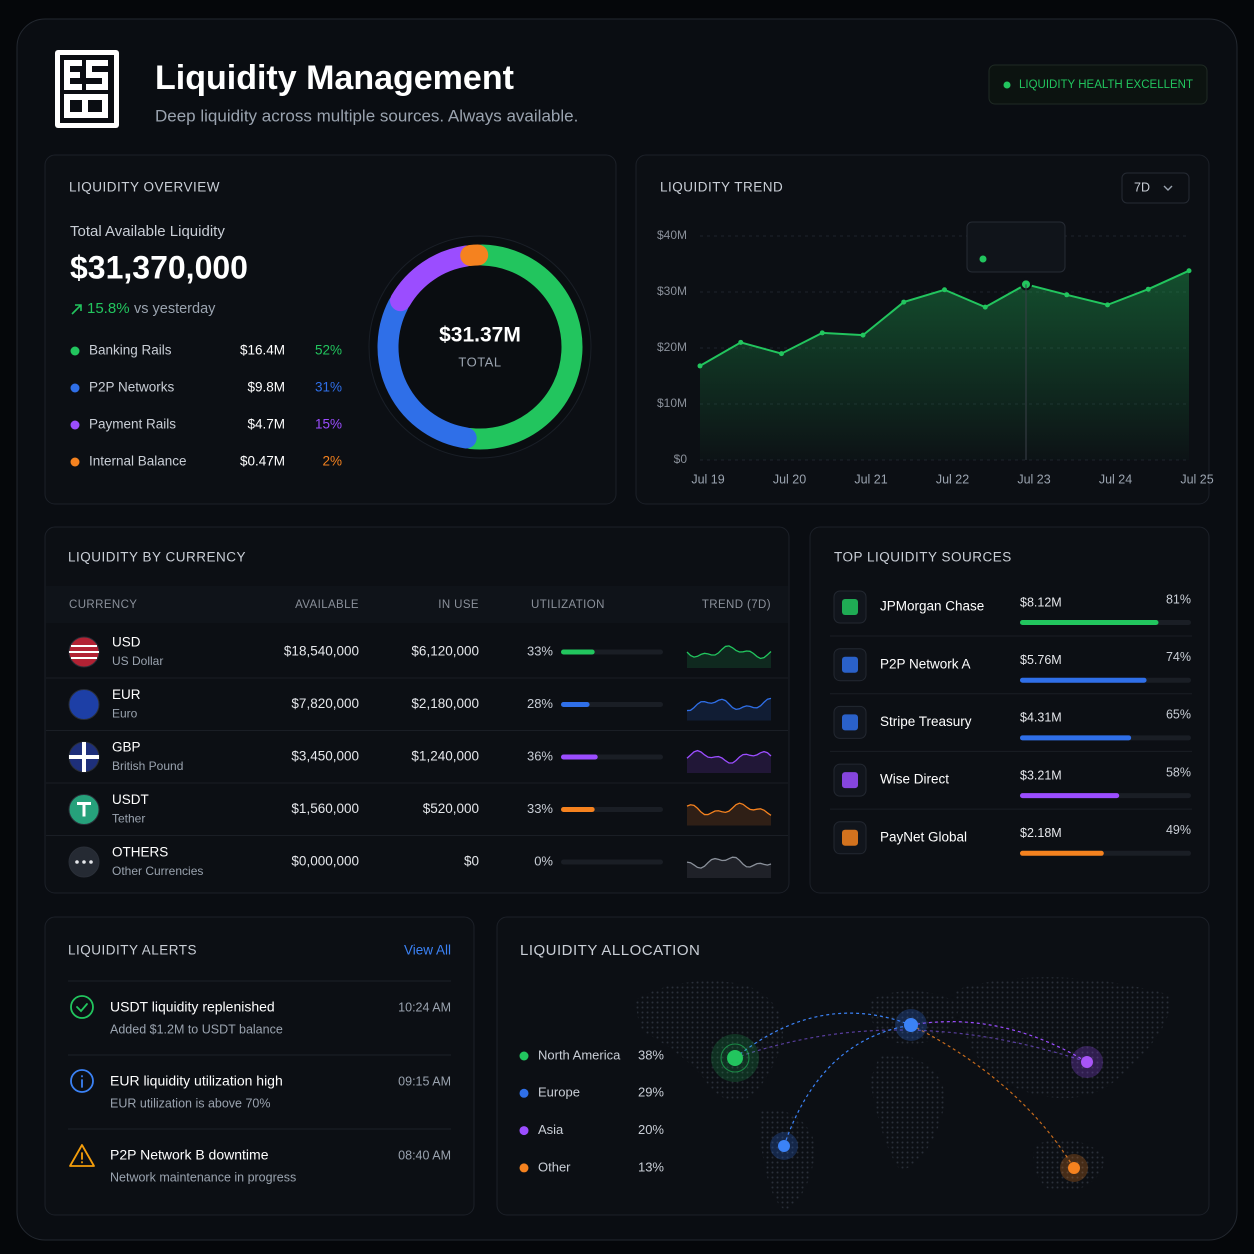 This screenshot has width=1254, height=1254. I want to click on utilization-label: 36%, so click(540, 755).